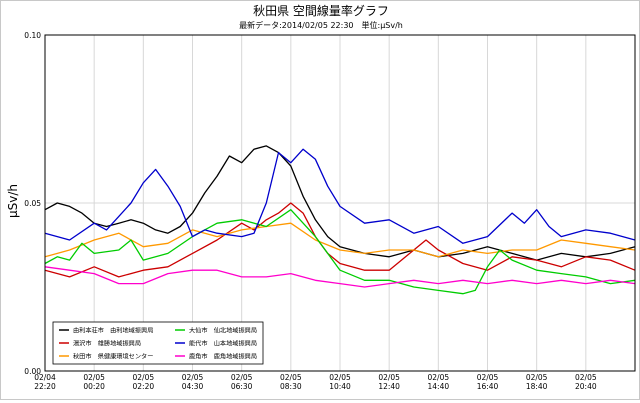 The image size is (640, 403). I want to click on x-tick-label: 08:30, so click(291, 386).